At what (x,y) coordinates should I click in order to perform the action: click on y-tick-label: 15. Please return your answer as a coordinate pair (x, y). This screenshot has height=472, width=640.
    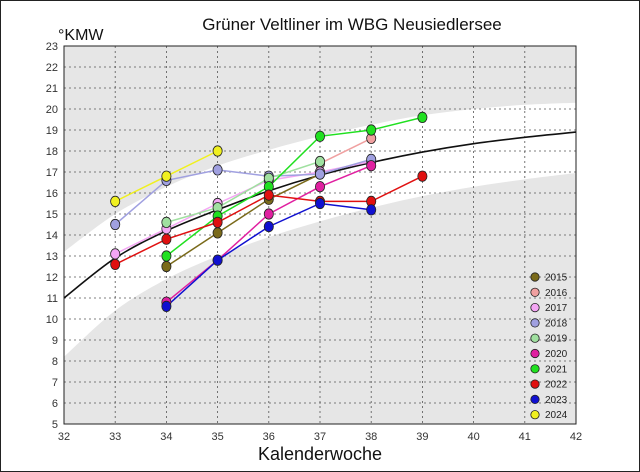
    Looking at the image, I should click on (52, 215).